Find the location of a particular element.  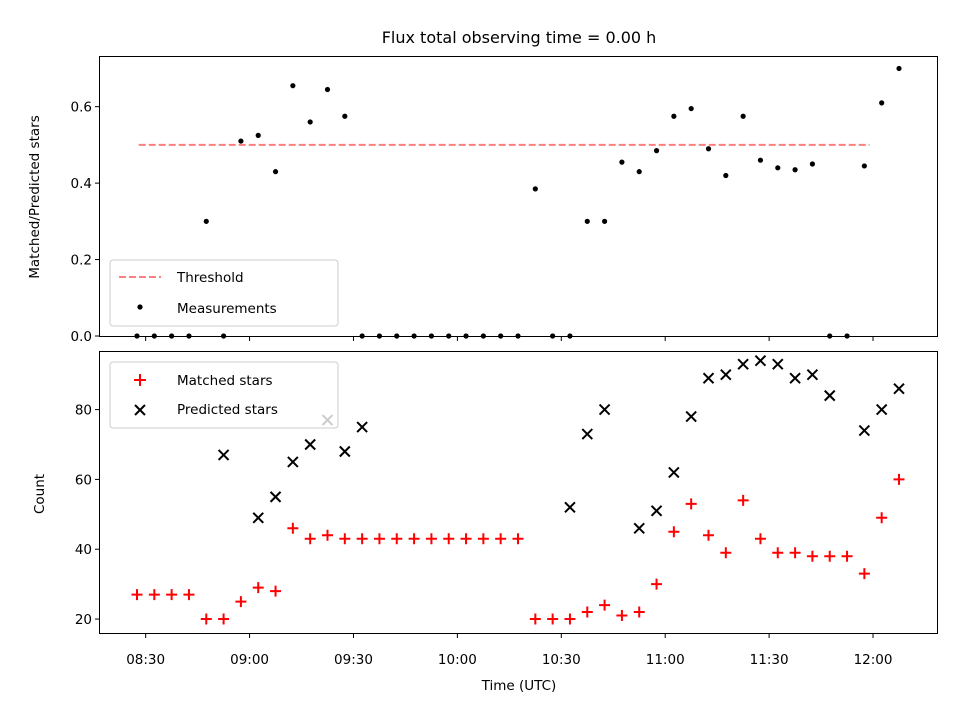

ratio-y-axis: 0.0 0.2 0.4 0.6 is located at coordinates (85, 222).